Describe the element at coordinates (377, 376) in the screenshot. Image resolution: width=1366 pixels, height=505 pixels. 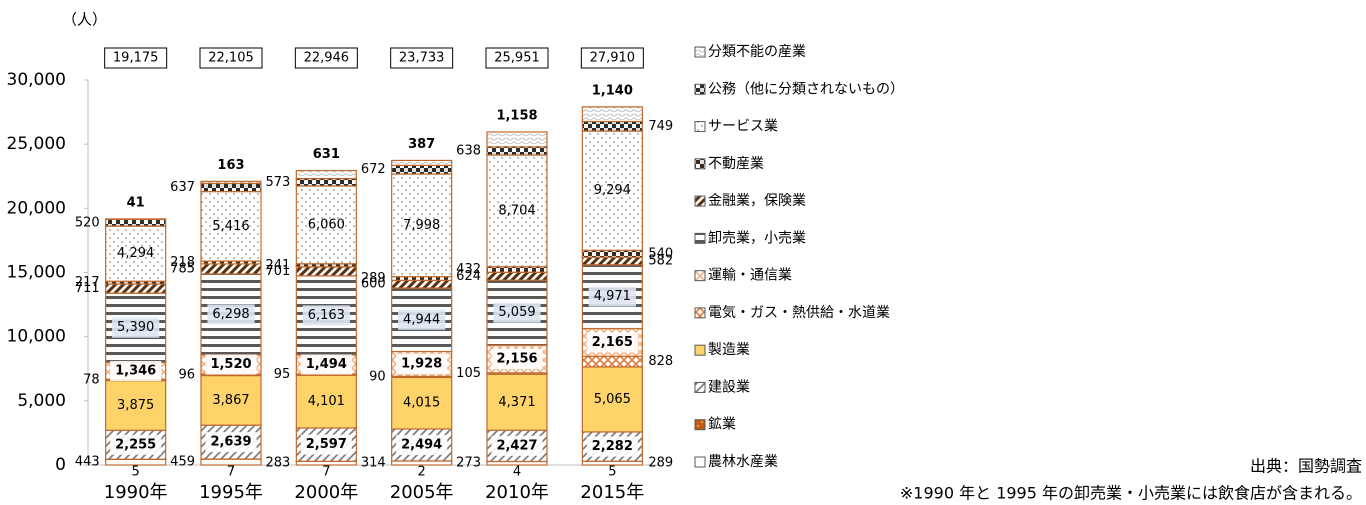
I see `data-label: 90` at that location.